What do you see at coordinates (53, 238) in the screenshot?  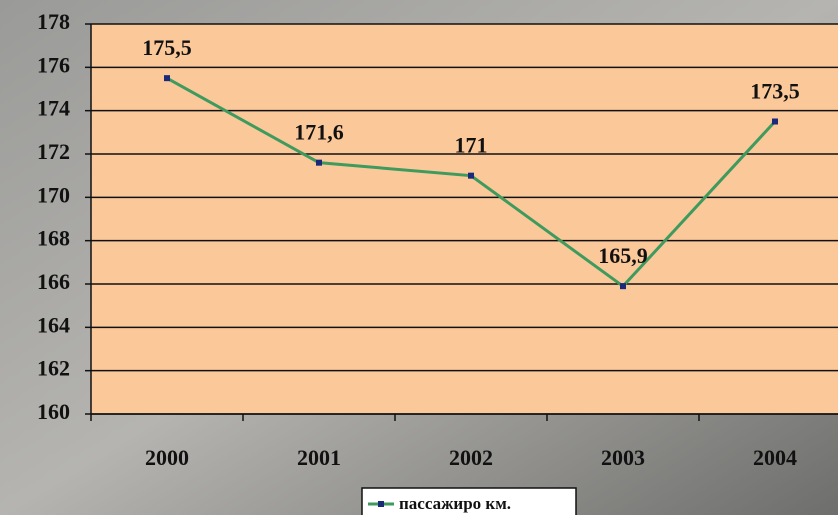 I see `y-tick-label: 168` at bounding box center [53, 238].